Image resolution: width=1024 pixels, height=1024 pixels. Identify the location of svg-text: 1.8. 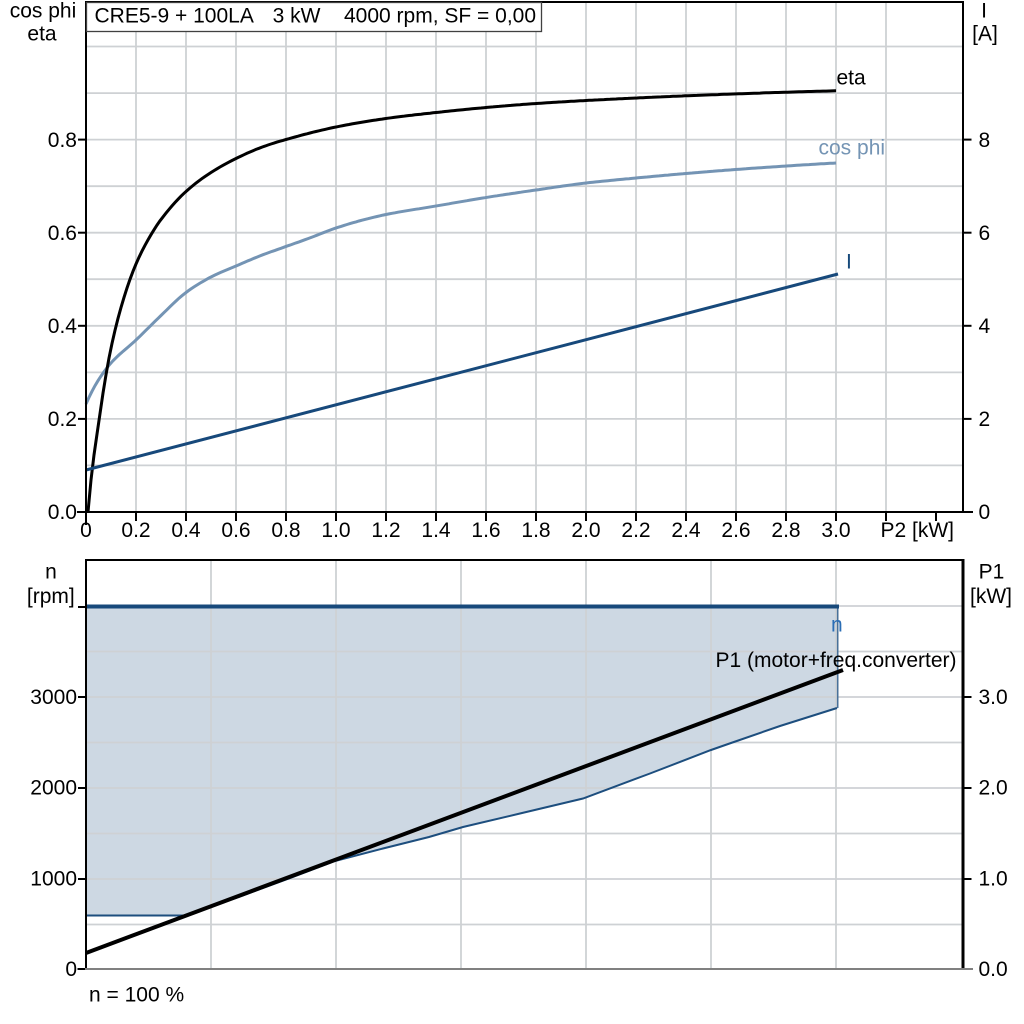
(535, 530).